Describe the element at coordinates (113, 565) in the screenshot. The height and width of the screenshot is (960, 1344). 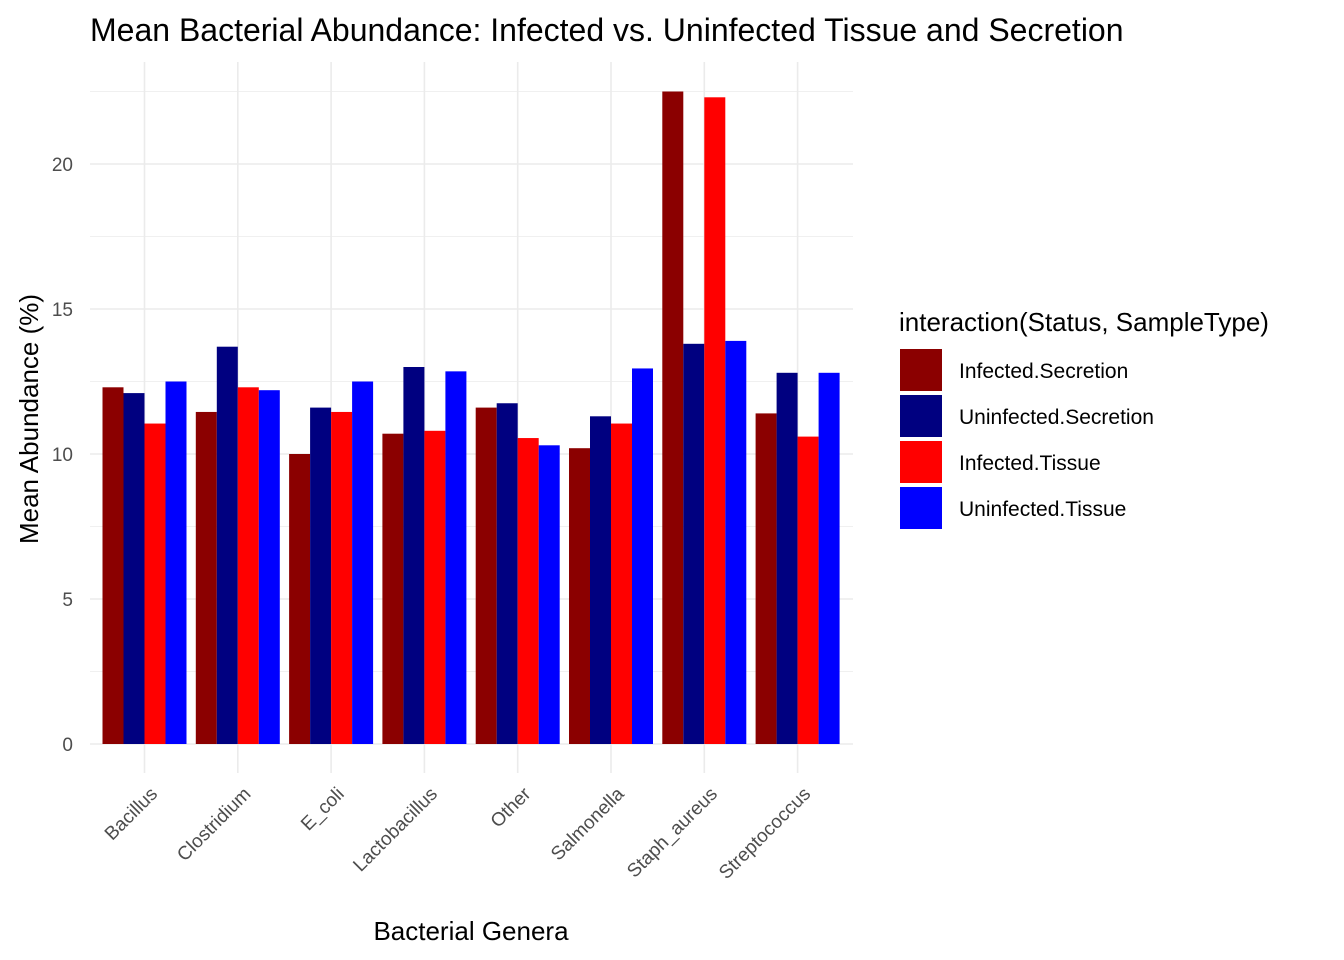
I see `bar-Bacillus-Infected.Secretion` at that location.